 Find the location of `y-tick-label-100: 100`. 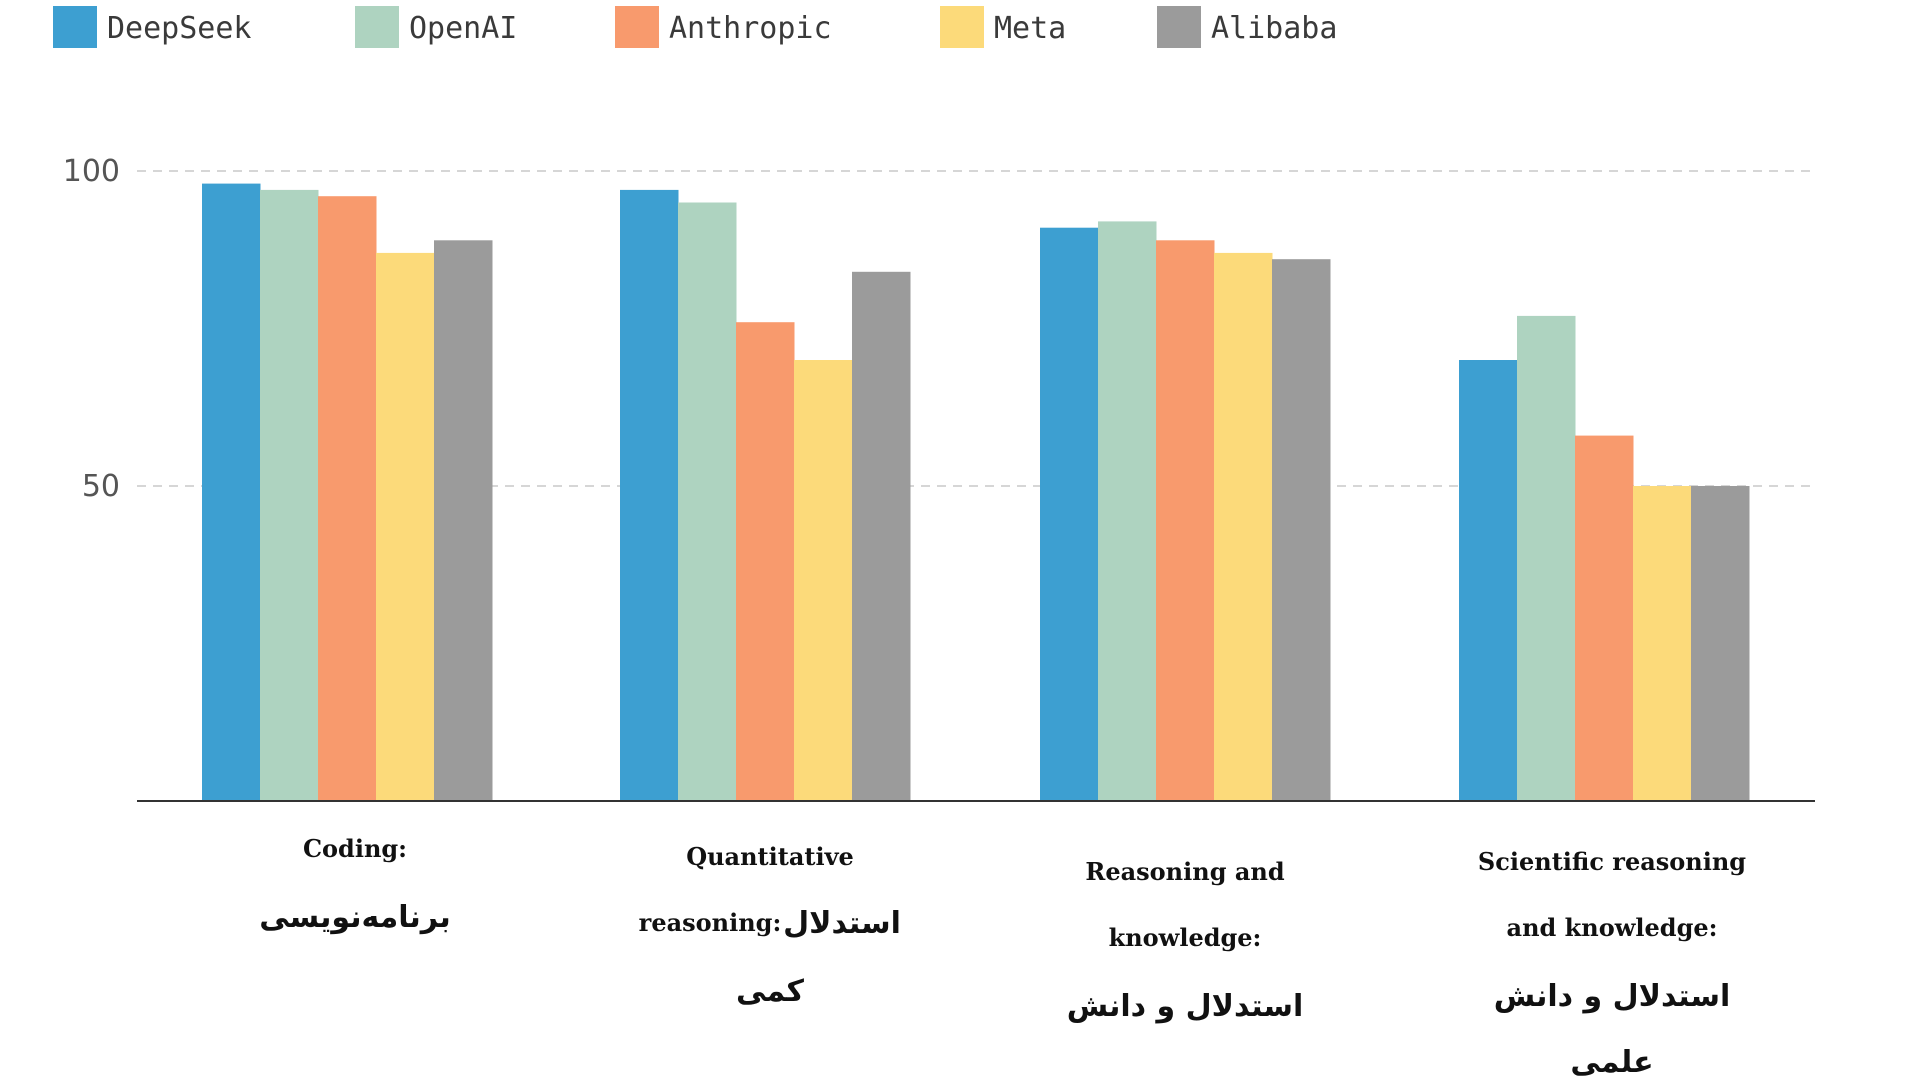

y-tick-label-100: 100 is located at coordinates (91, 171).